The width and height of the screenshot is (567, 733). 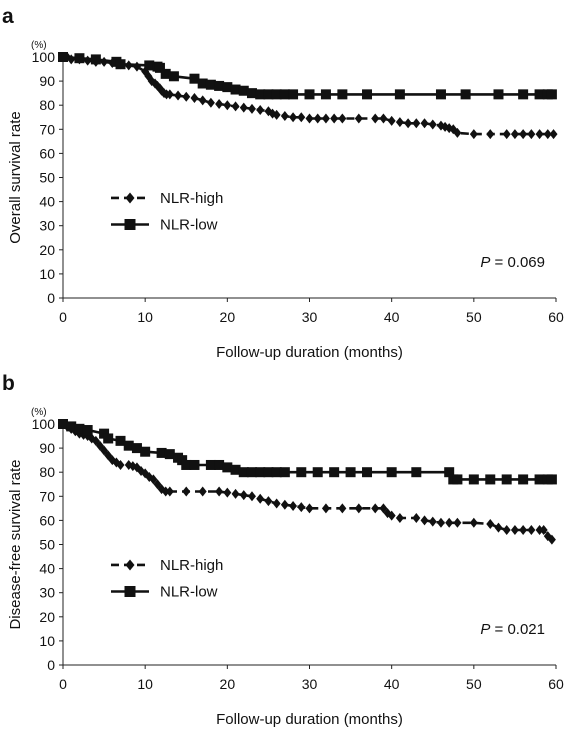 I want to click on x-tick-label: 40, so click(x=392, y=684).